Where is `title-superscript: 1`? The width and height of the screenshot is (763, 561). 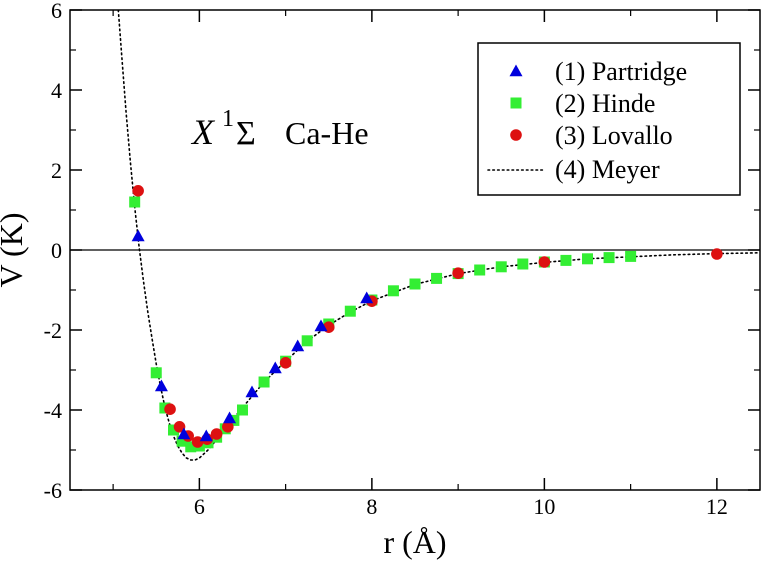
title-superscript: 1 is located at coordinates (228, 119).